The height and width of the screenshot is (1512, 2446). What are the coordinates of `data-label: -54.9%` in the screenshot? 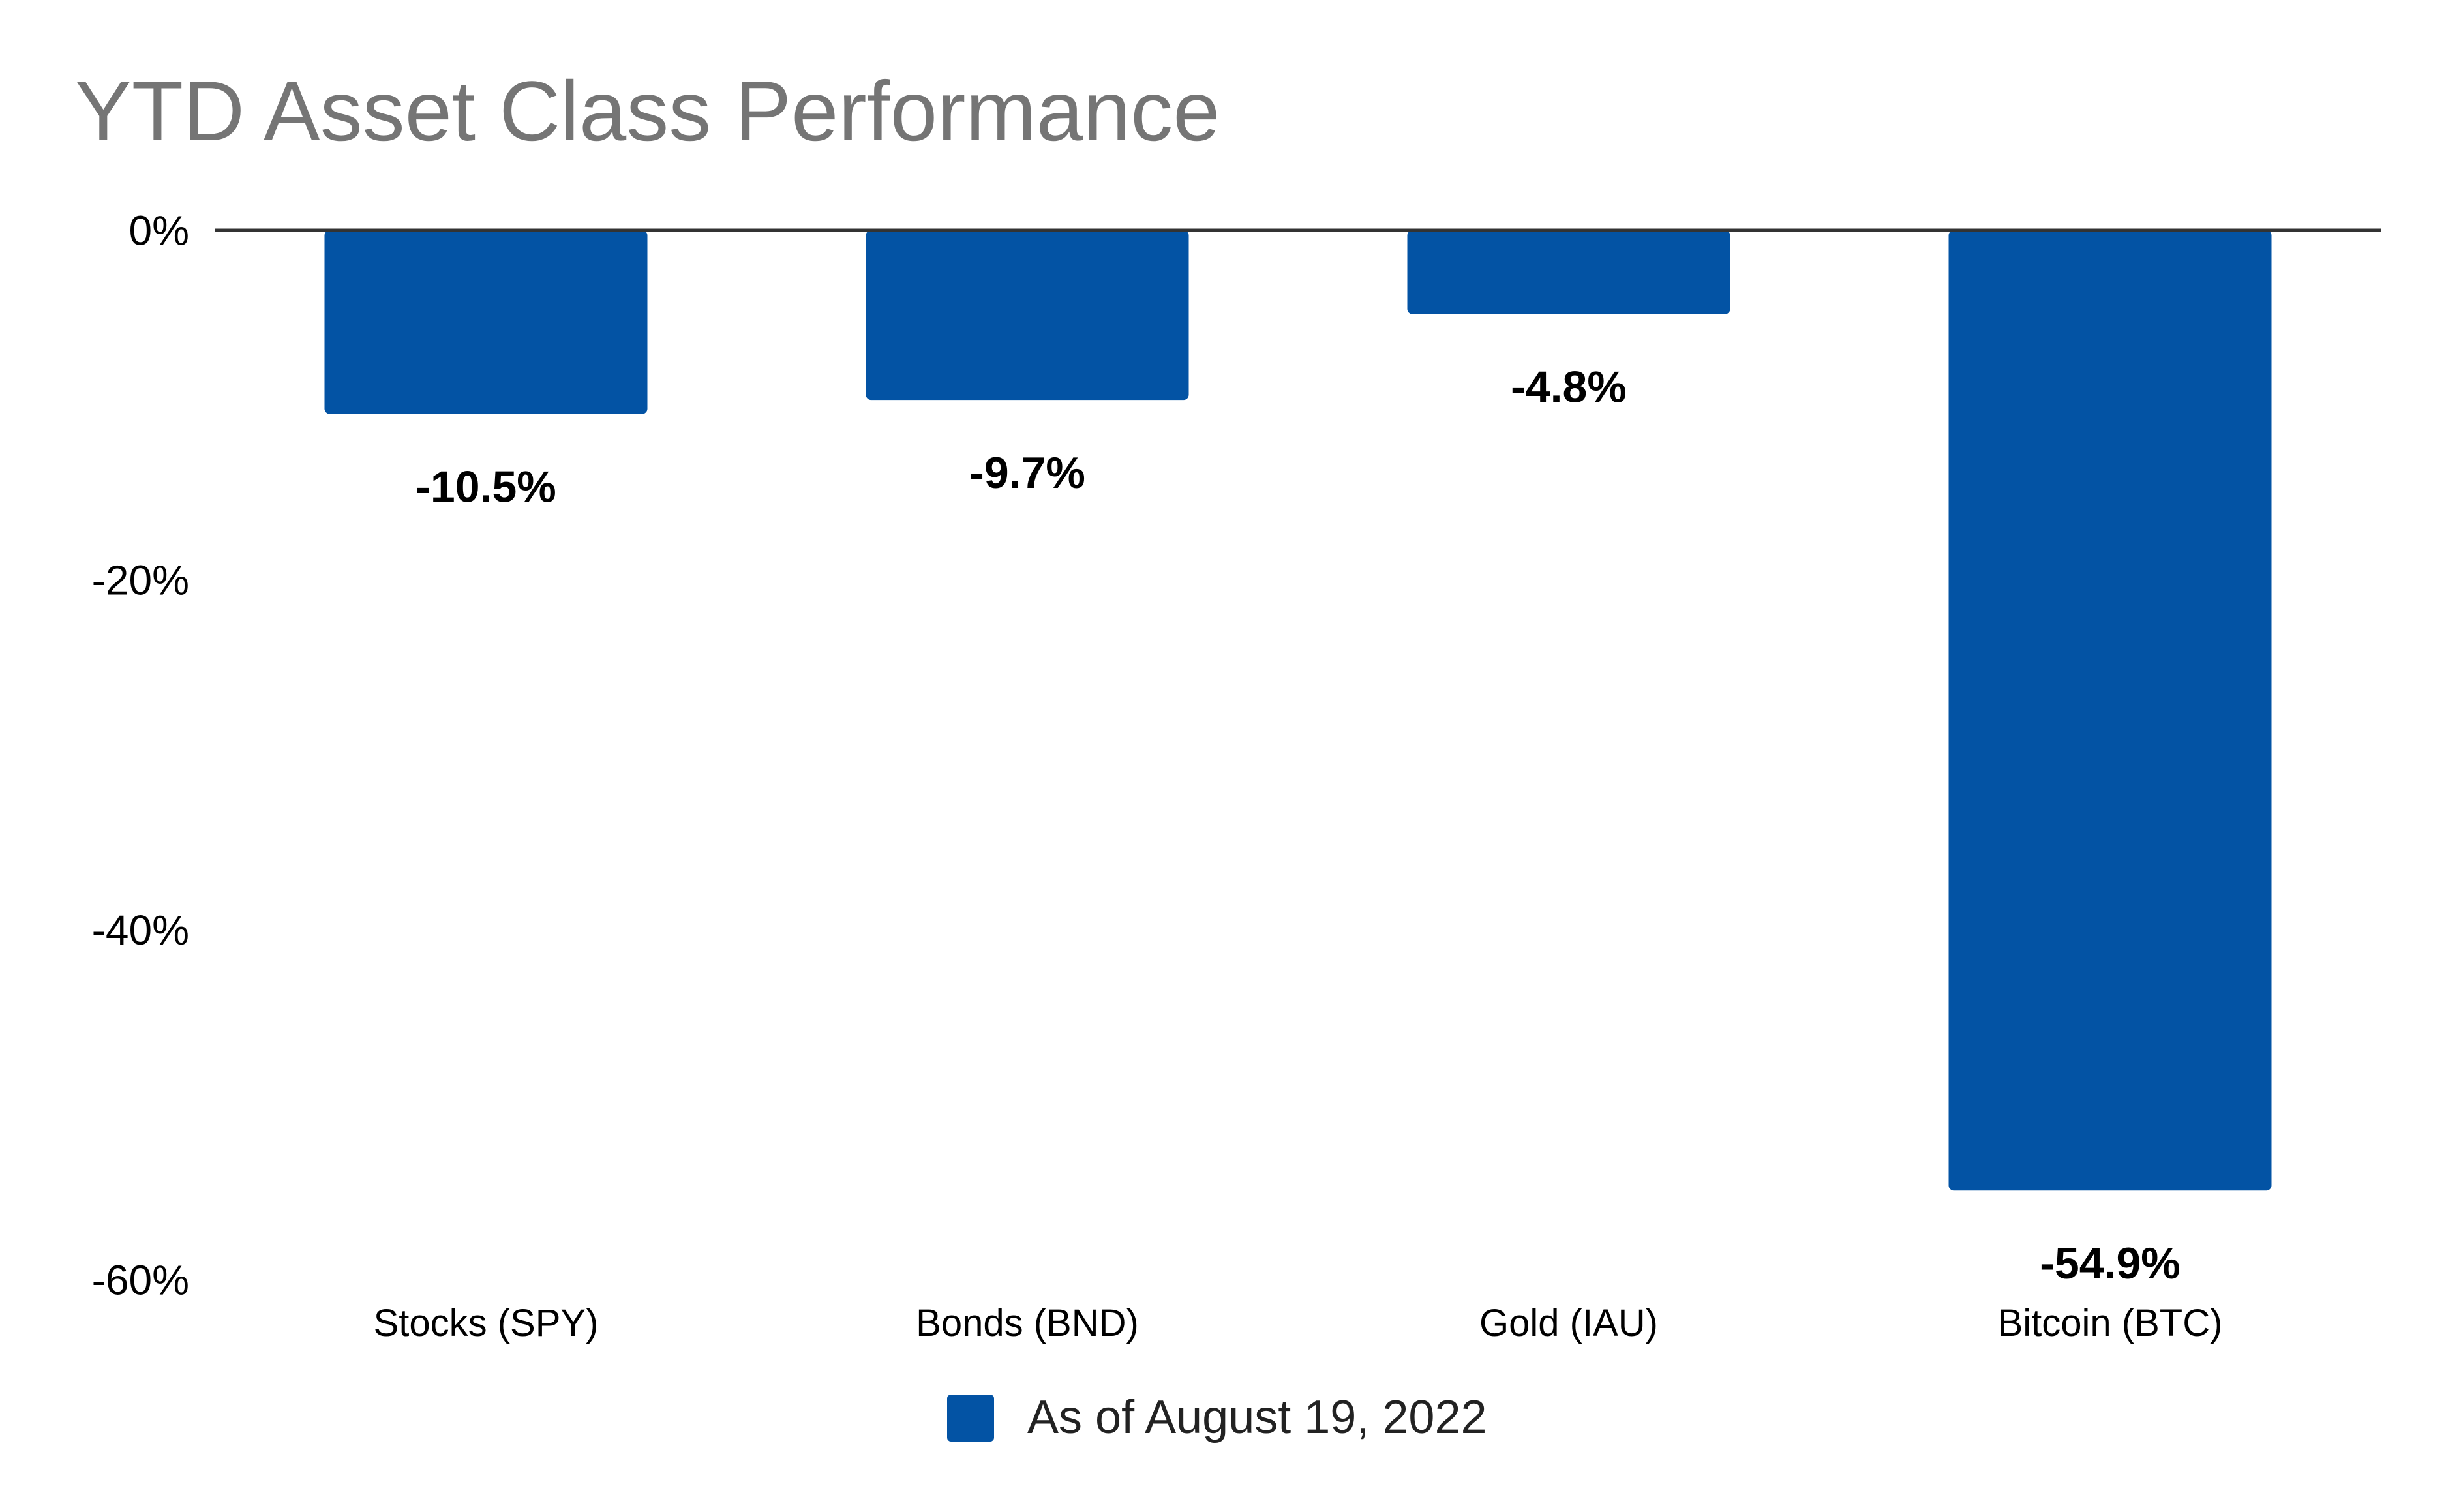 It's located at (2110, 1263).